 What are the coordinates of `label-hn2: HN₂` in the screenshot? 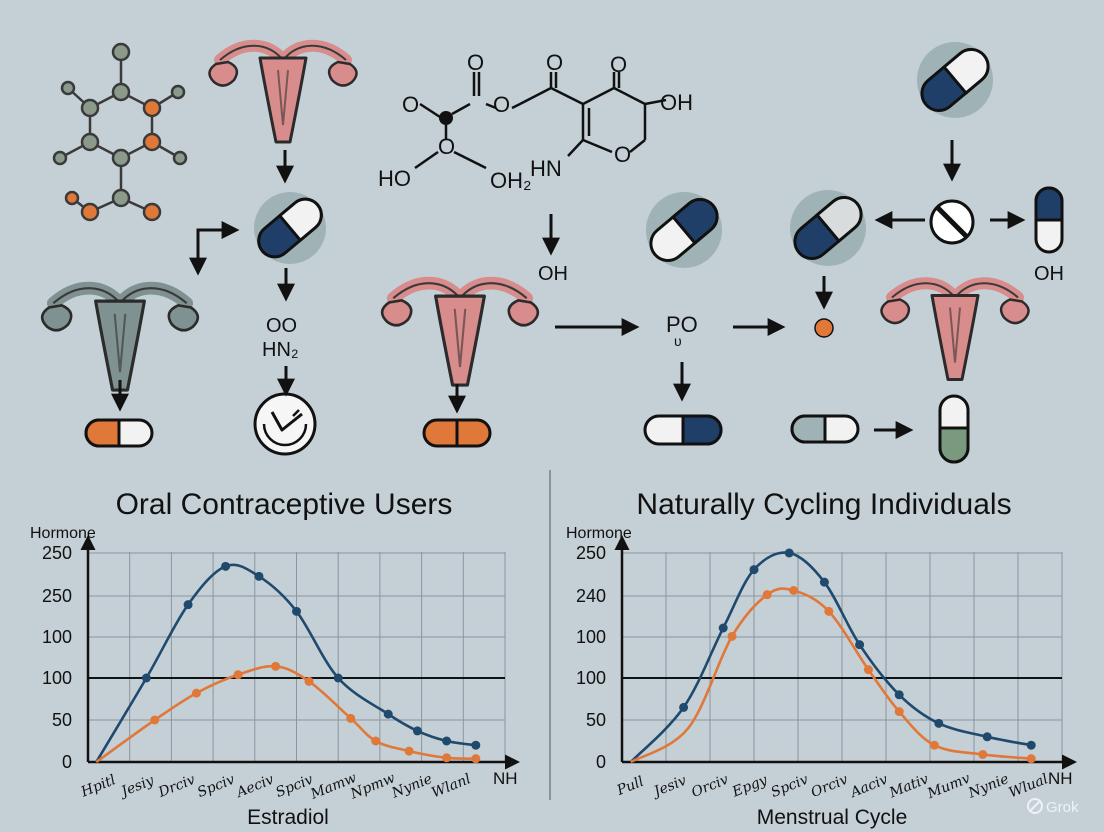 It's located at (280, 350).